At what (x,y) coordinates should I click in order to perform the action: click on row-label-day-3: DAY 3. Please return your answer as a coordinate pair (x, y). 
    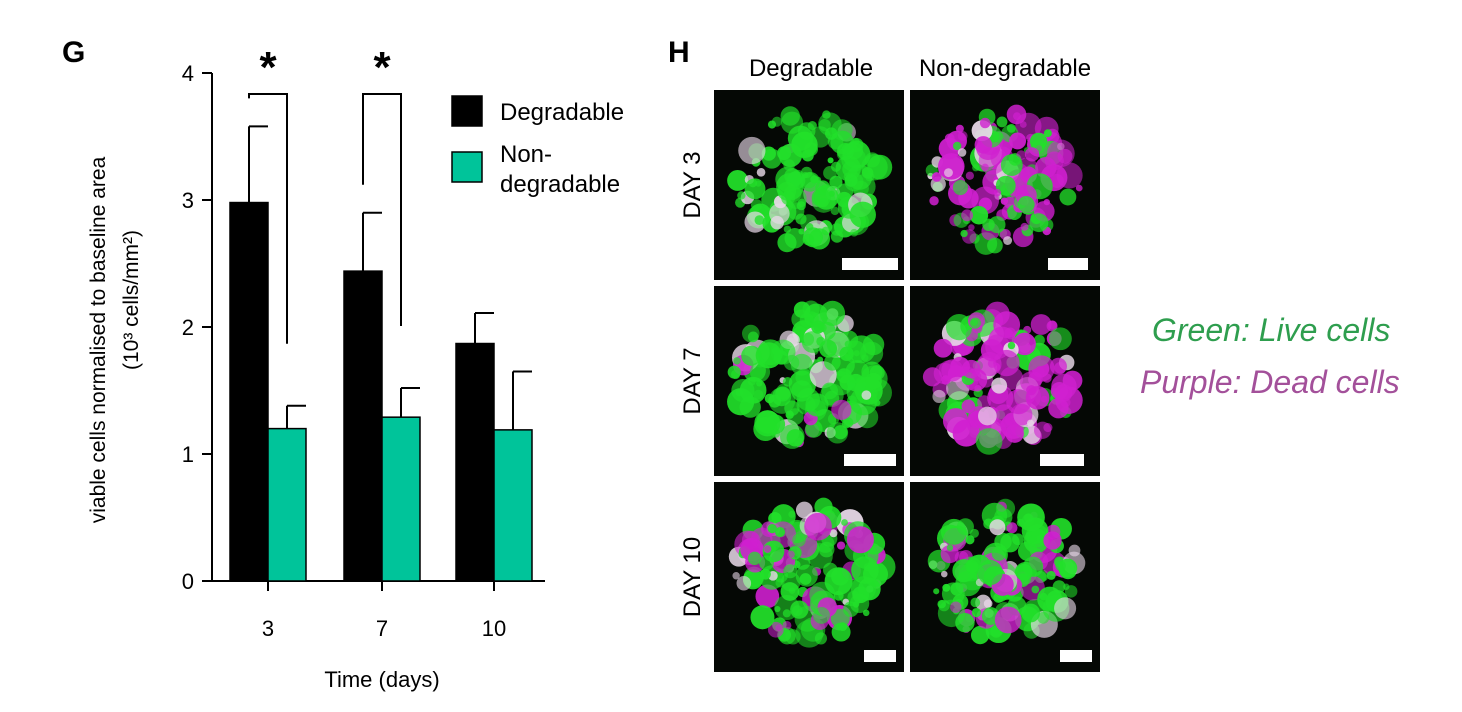
    Looking at the image, I should click on (692, 185).